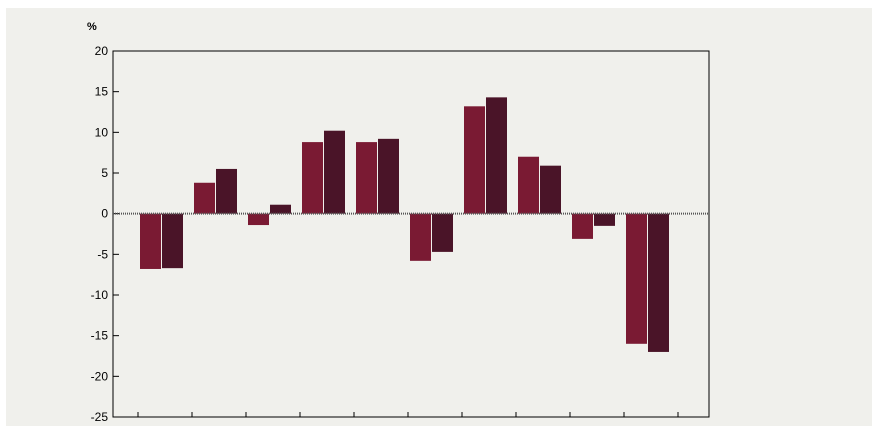 This screenshot has width=878, height=426. What do you see at coordinates (104, 214) in the screenshot?
I see `y-tick-label: 0` at bounding box center [104, 214].